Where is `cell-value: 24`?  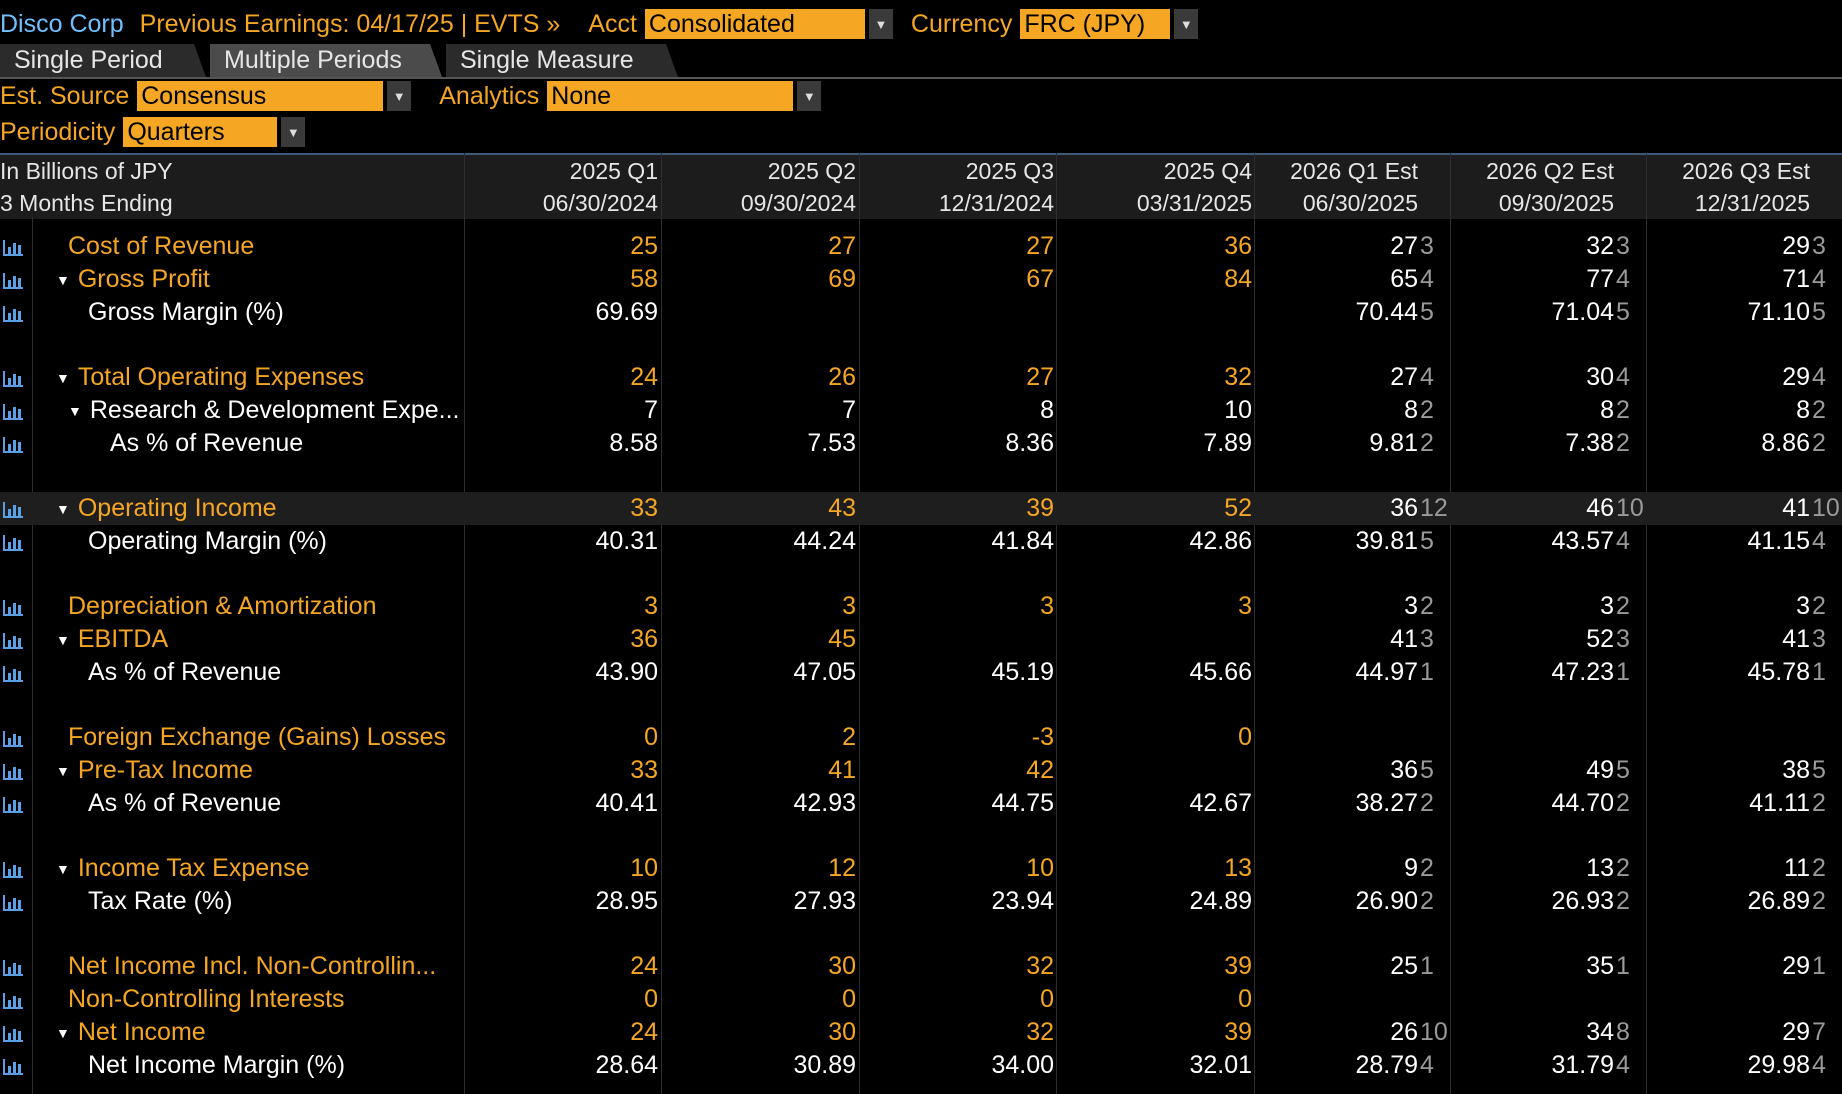 cell-value: 24 is located at coordinates (644, 1032).